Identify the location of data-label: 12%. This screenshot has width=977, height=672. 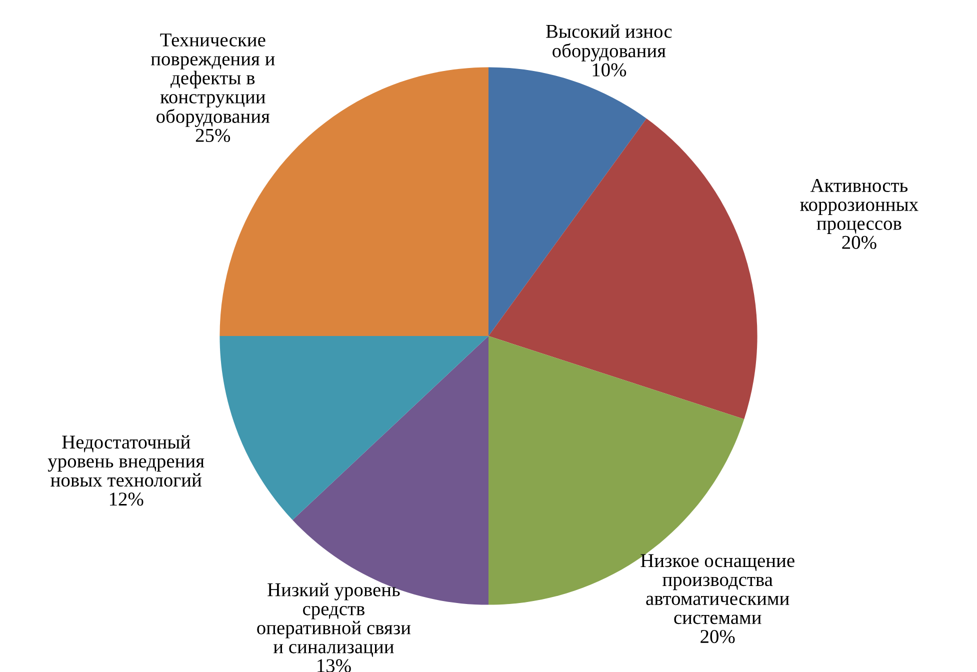
(127, 499).